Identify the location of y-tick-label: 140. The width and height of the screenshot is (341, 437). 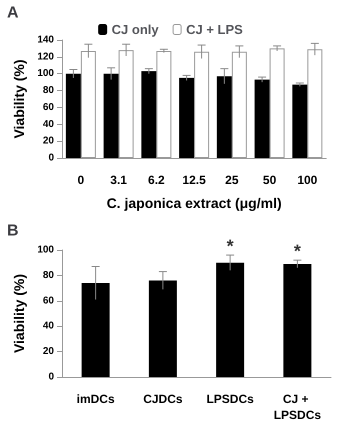
(45, 40).